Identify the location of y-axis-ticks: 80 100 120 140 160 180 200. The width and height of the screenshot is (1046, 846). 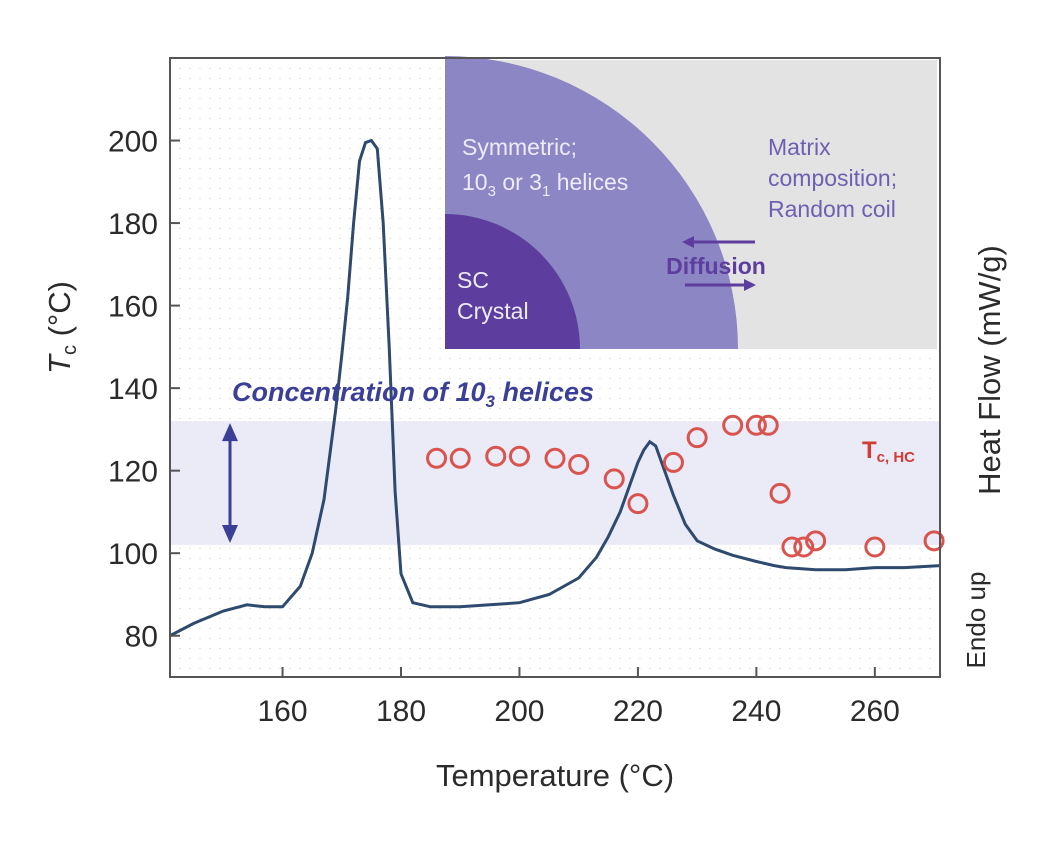
(144, 390).